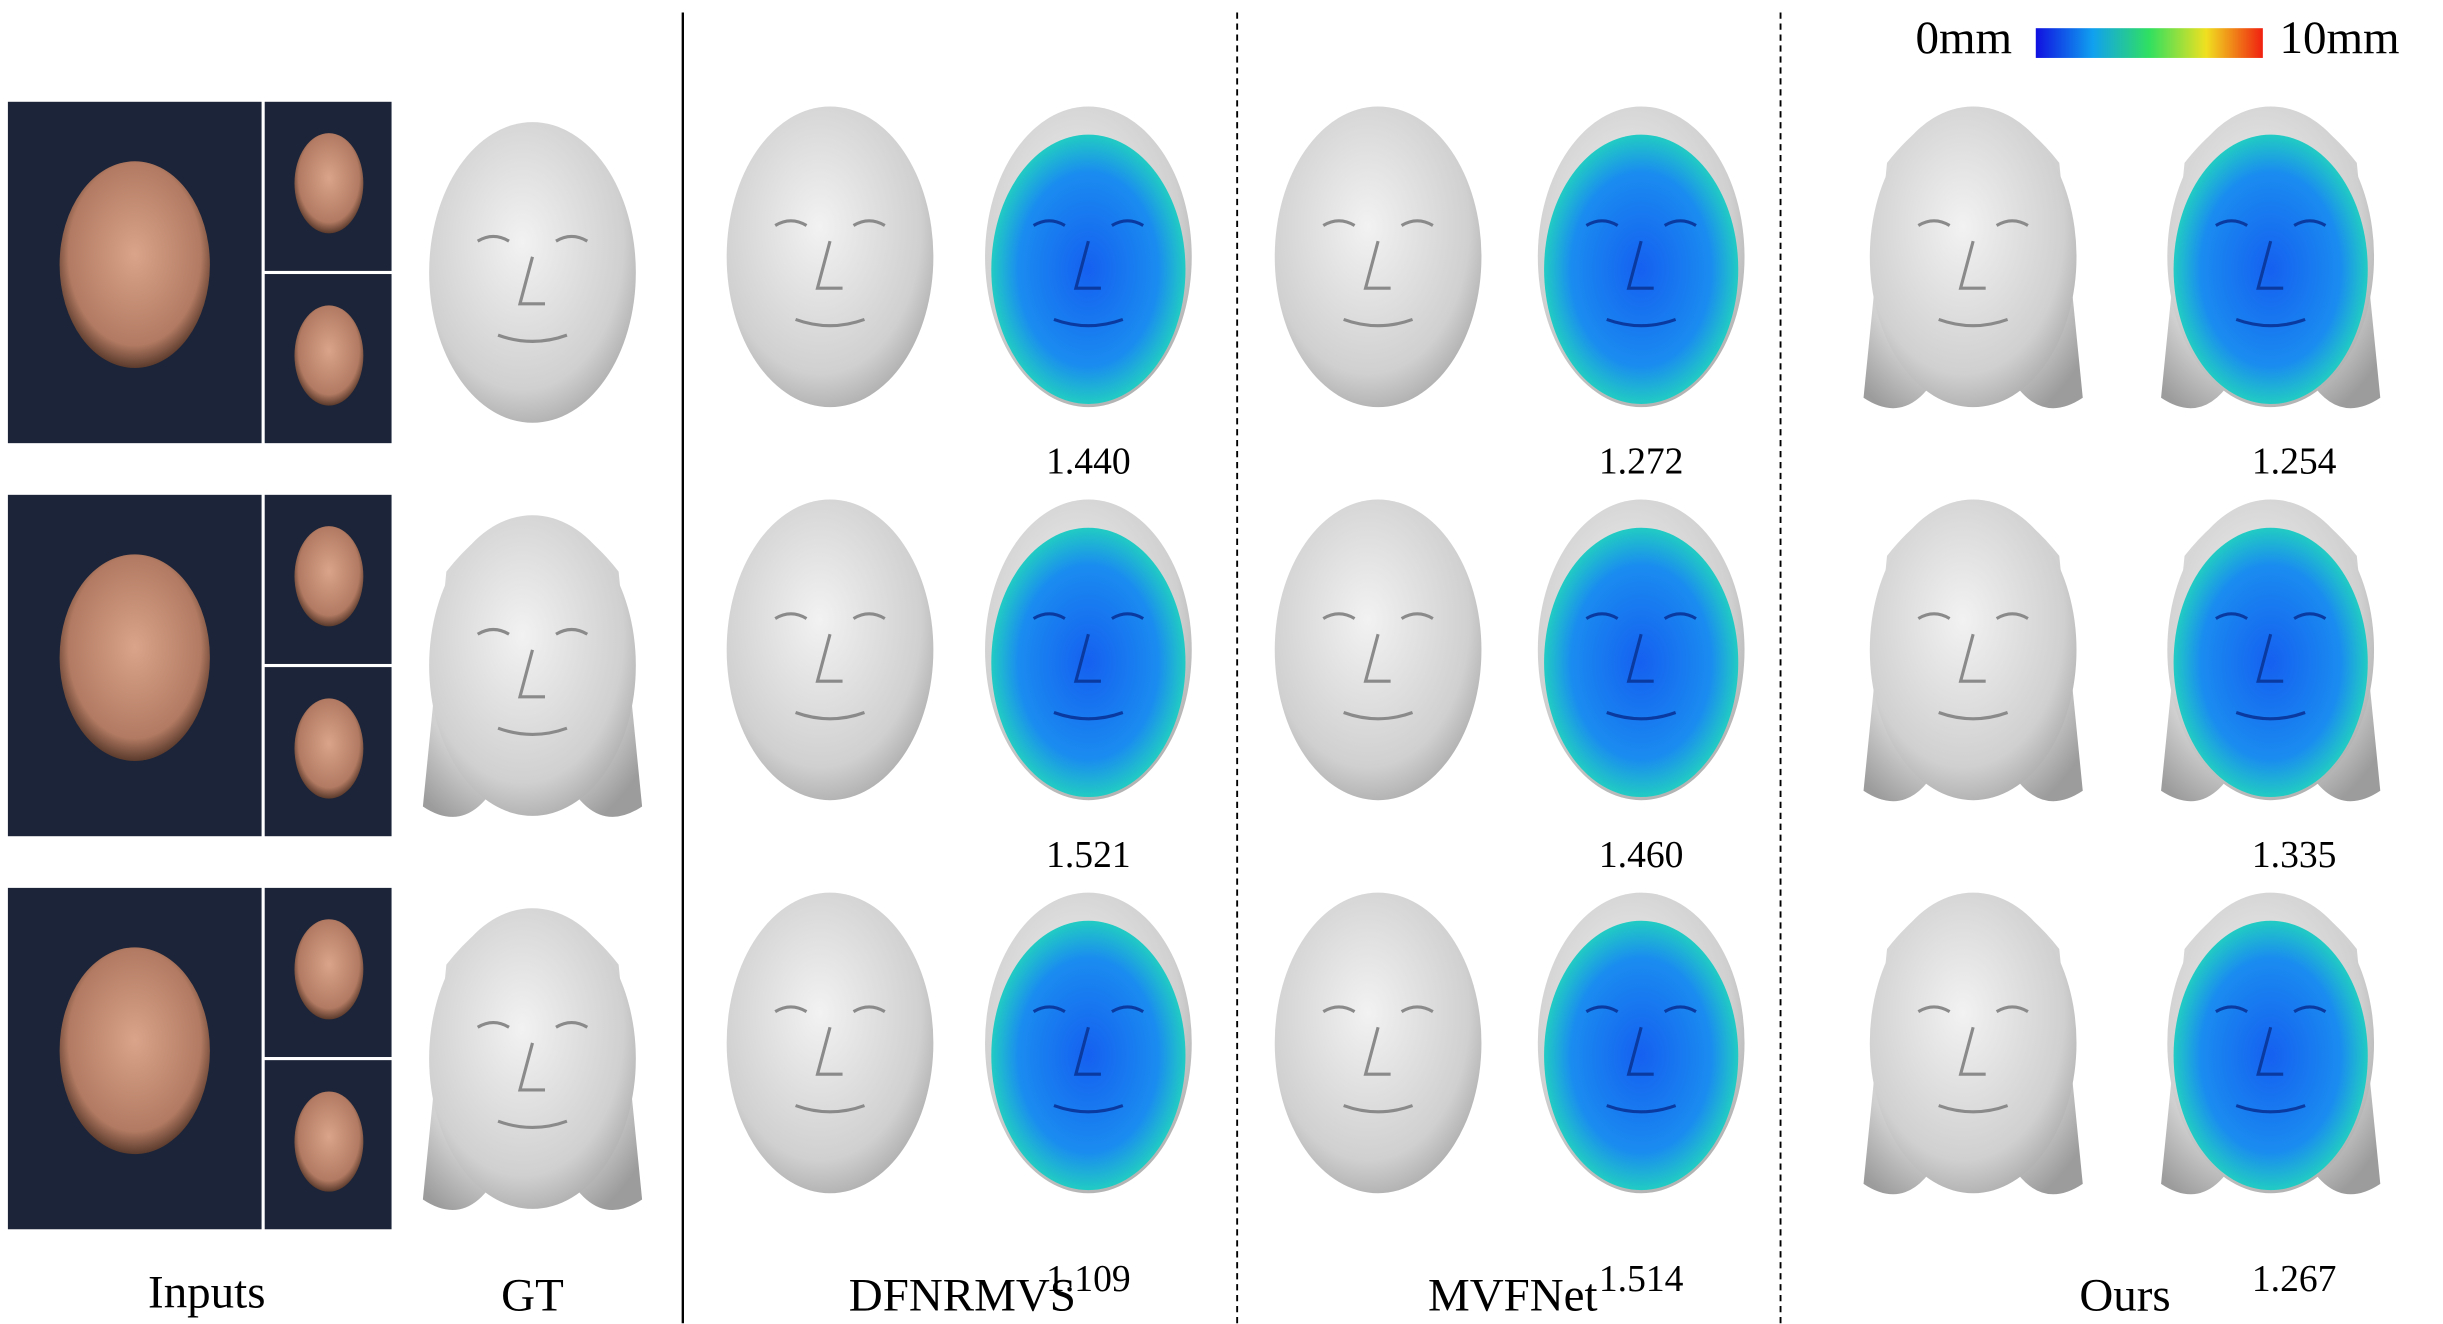  What do you see at coordinates (1088, 855) in the screenshot?
I see `error-value: 1.521` at bounding box center [1088, 855].